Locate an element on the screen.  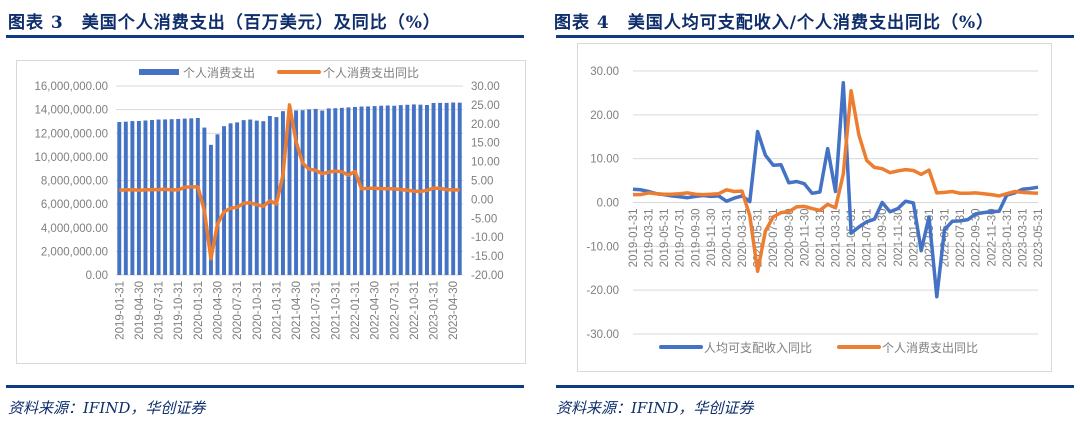
source-note: 资料来源：IFIND，华创证券 is located at coordinates (655, 408).